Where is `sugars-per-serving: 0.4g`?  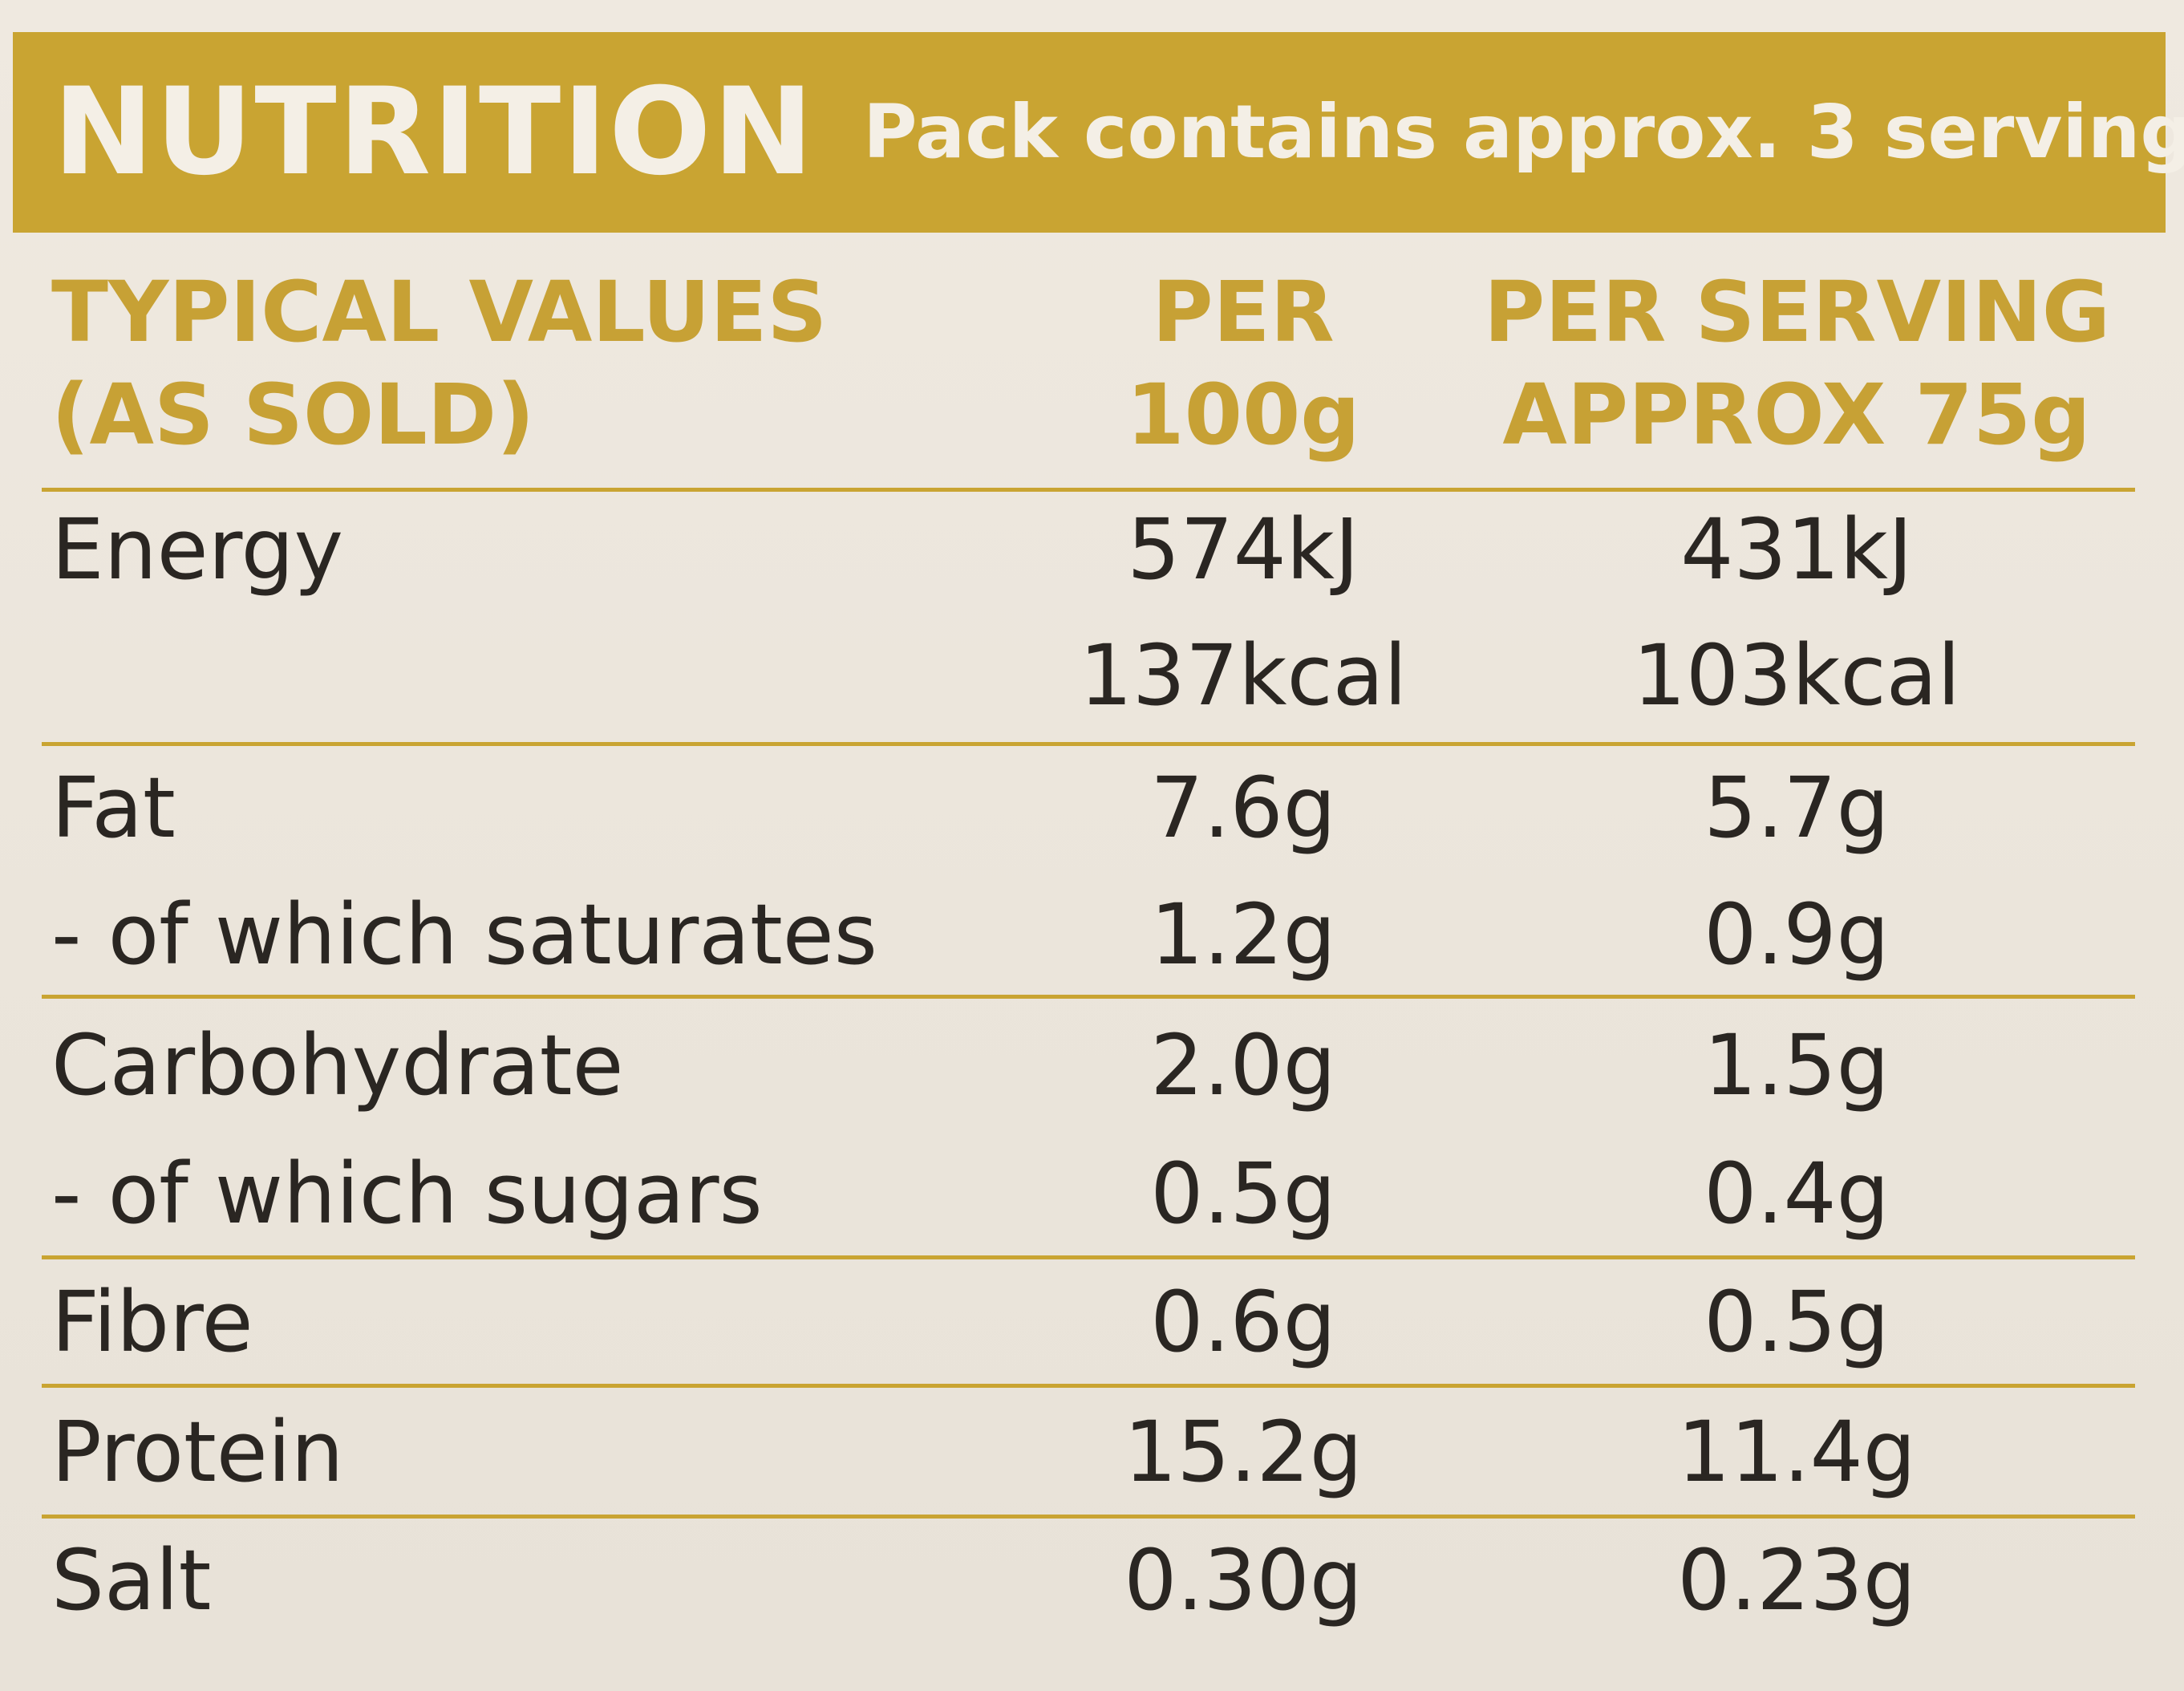
sugars-per-serving: 0.4g is located at coordinates (1797, 1194).